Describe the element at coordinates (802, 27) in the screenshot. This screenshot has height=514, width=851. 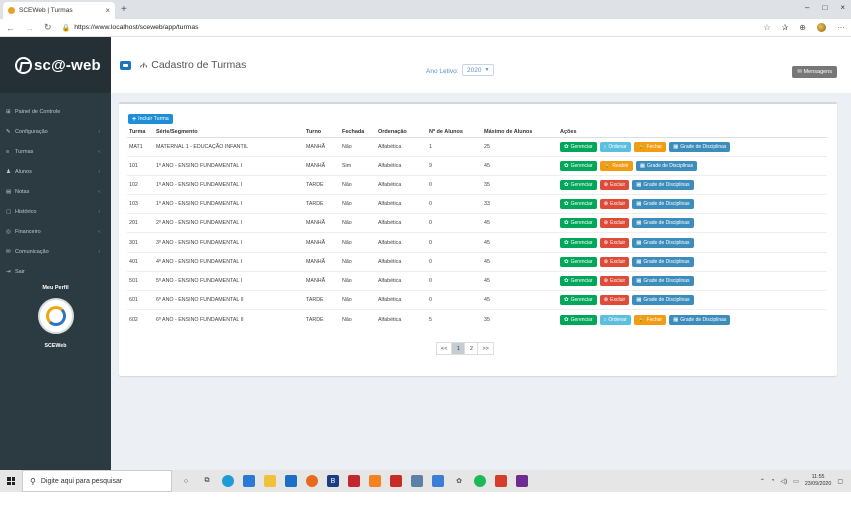
I see `collections-icon: ⊕` at that location.